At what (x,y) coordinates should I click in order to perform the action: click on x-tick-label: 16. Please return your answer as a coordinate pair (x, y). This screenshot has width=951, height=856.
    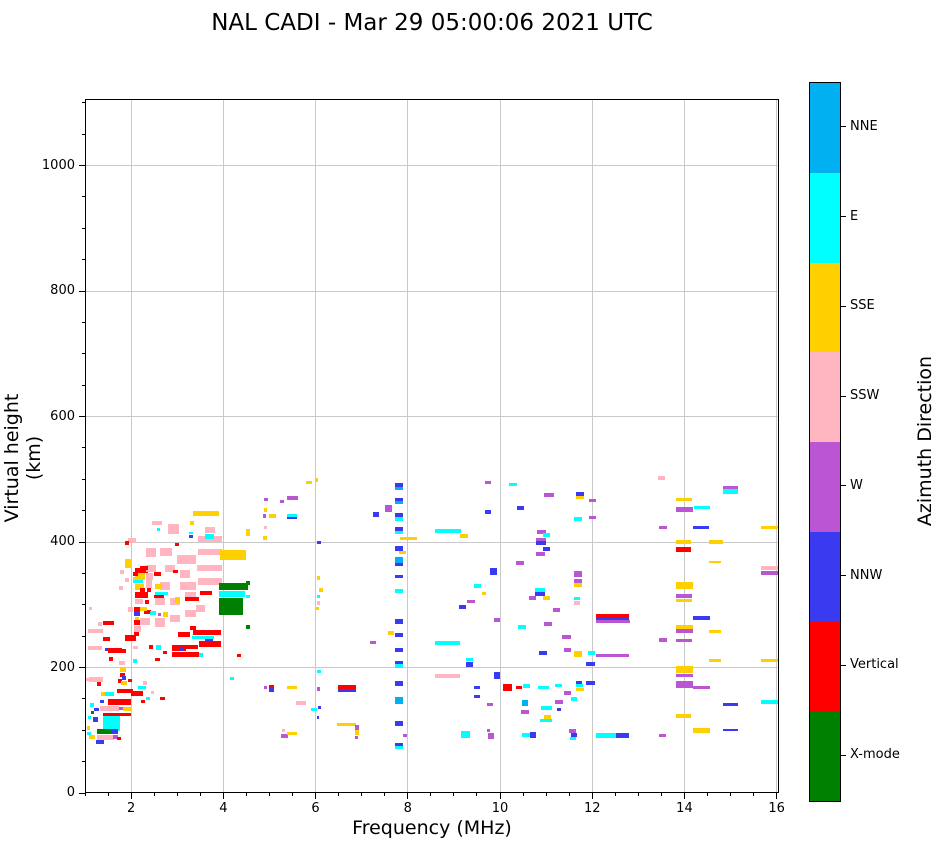
    Looking at the image, I should click on (776, 808).